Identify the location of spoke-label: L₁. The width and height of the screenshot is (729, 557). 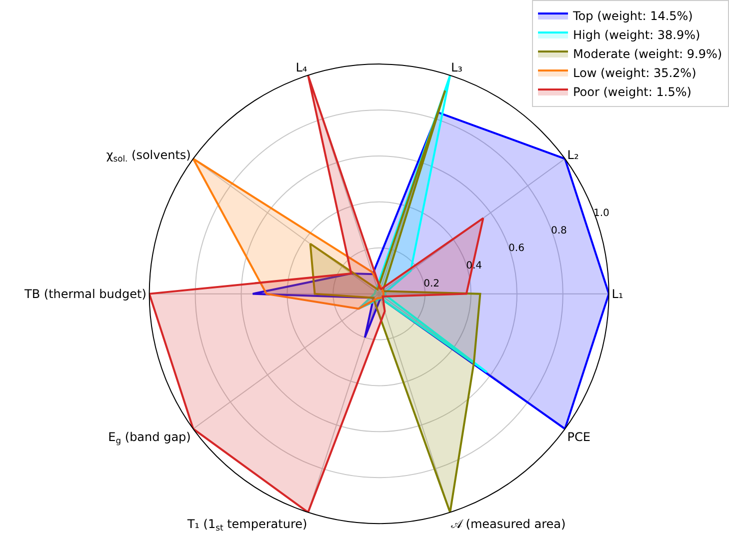
(618, 294).